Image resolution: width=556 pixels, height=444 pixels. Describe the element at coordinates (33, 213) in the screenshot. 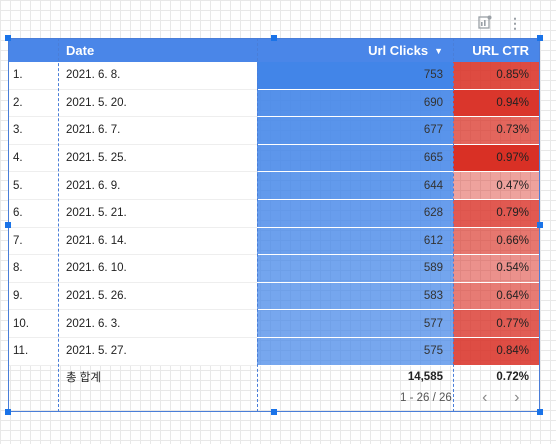

I see `row-index: 6.` at that location.